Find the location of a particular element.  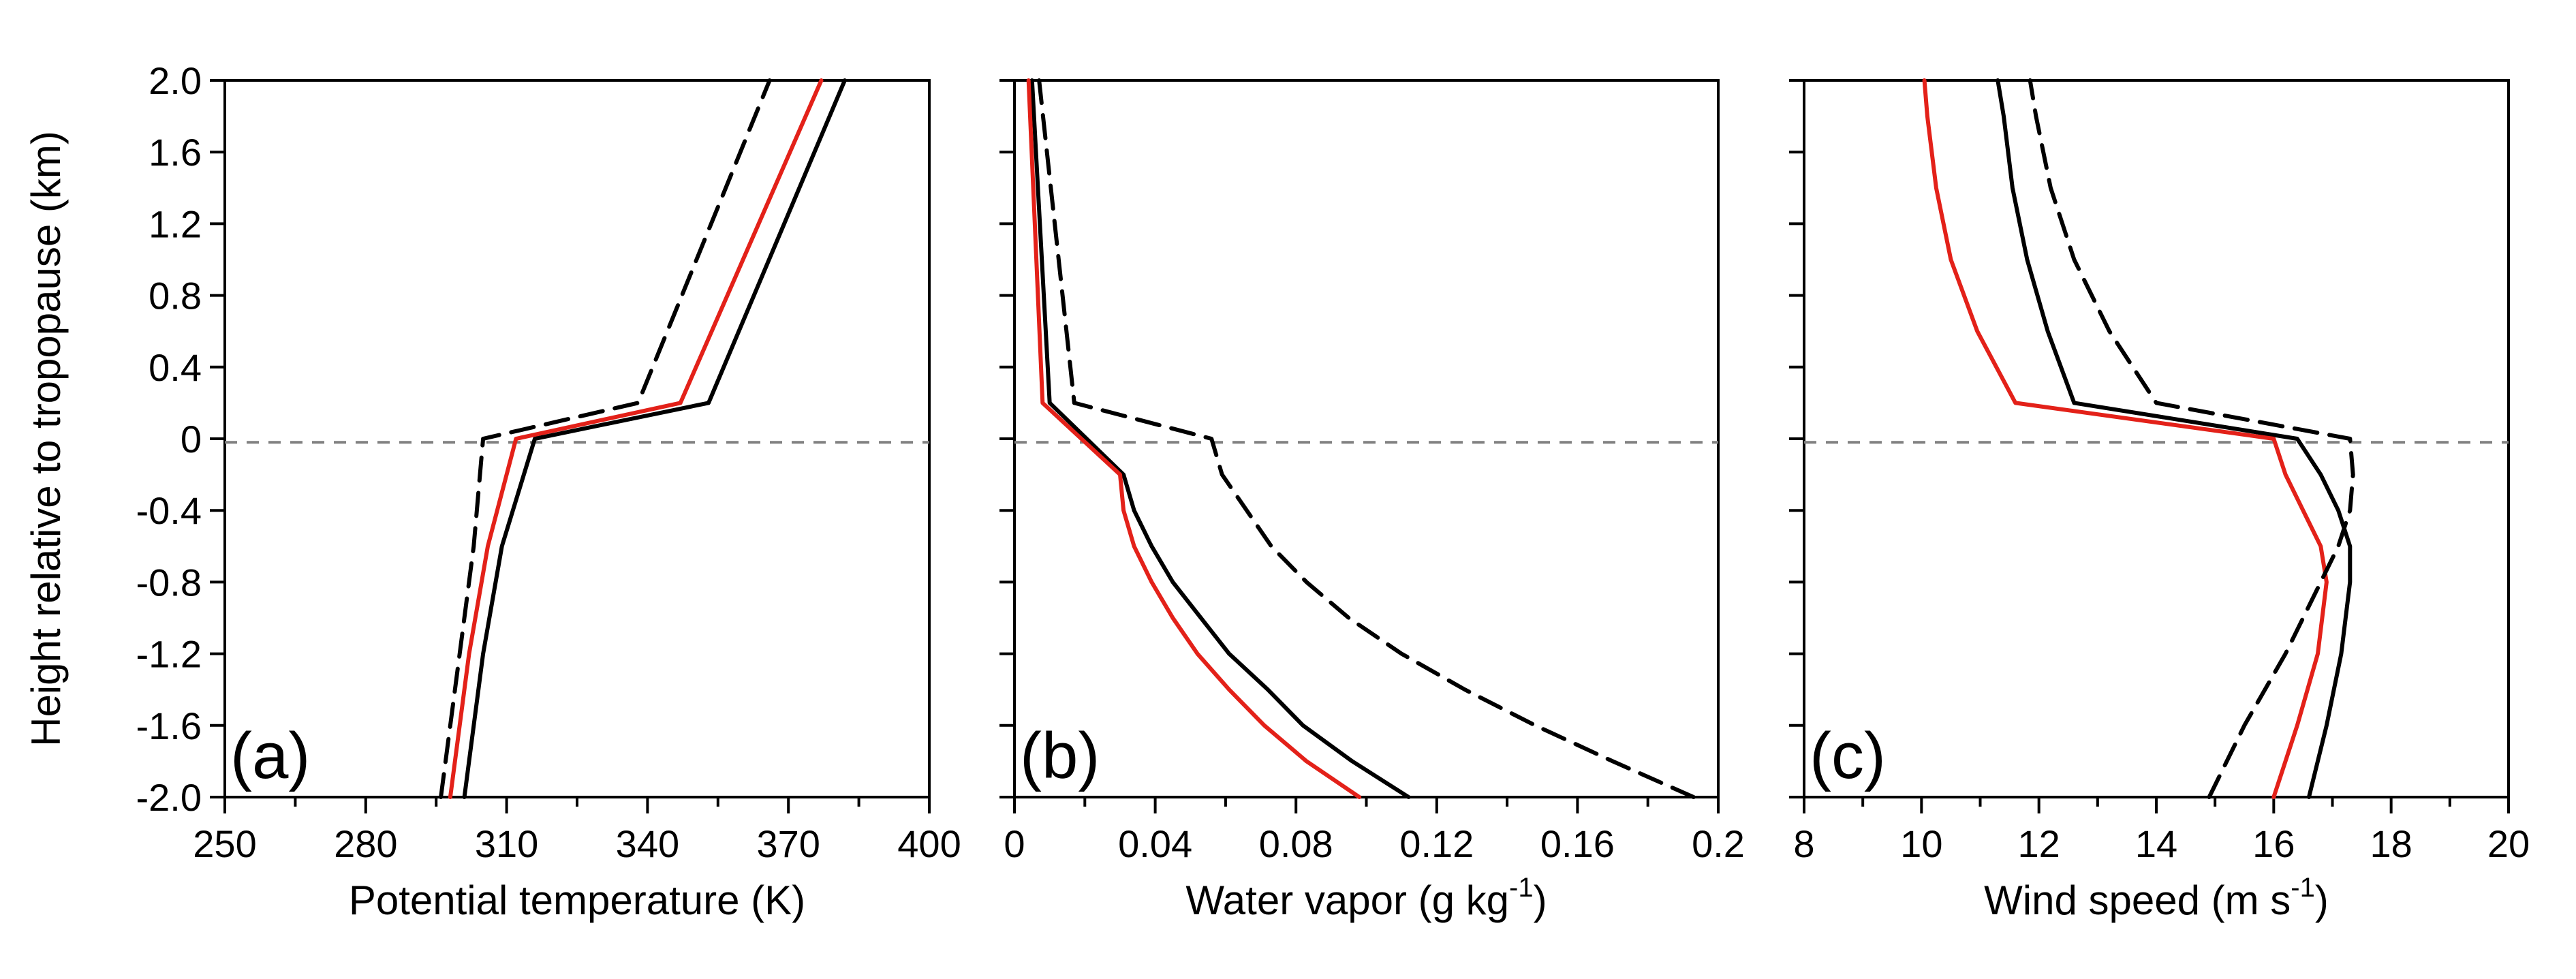

panel-label: (b) is located at coordinates (1060, 755).